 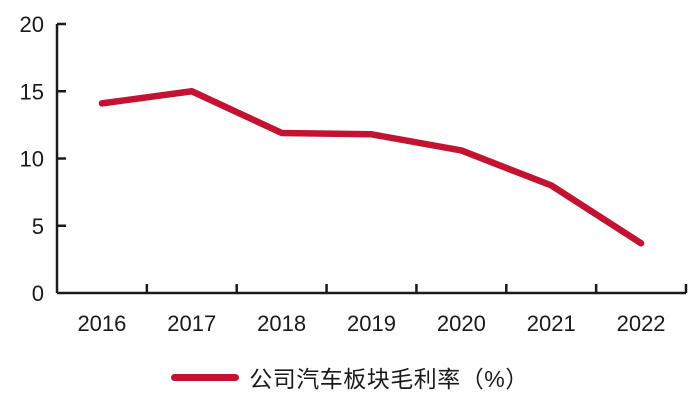 What do you see at coordinates (38, 293) in the screenshot?
I see `y-tick-label: 0` at bounding box center [38, 293].